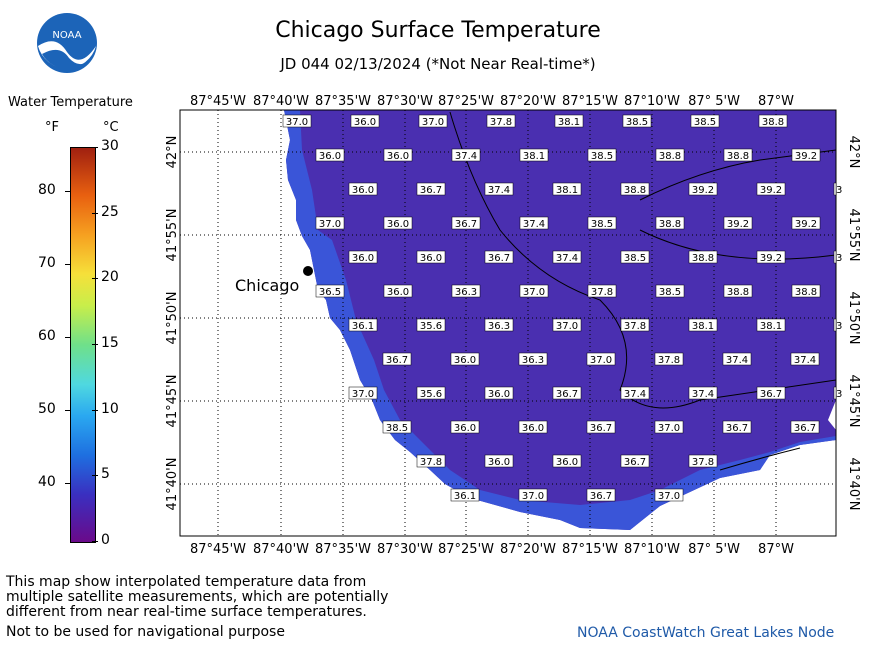  I want to click on legend-title: Water Temperature, so click(70, 102).